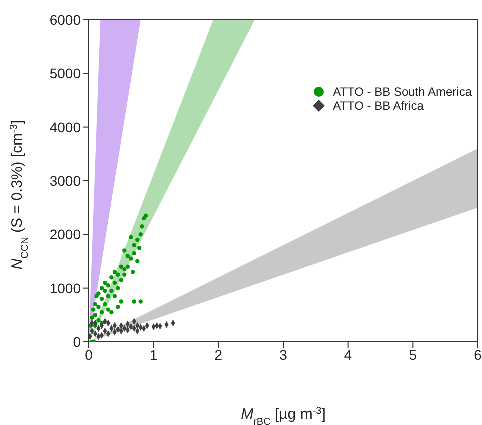  What do you see at coordinates (413, 354) in the screenshot?
I see `x-tick-label: 5` at bounding box center [413, 354].